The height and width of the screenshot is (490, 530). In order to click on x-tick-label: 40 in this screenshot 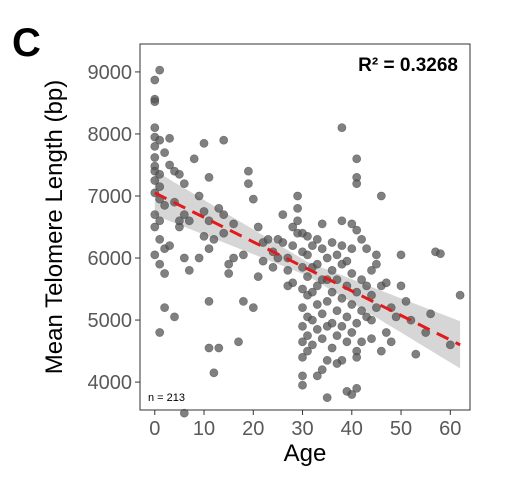, I will do `click(352, 429)`.